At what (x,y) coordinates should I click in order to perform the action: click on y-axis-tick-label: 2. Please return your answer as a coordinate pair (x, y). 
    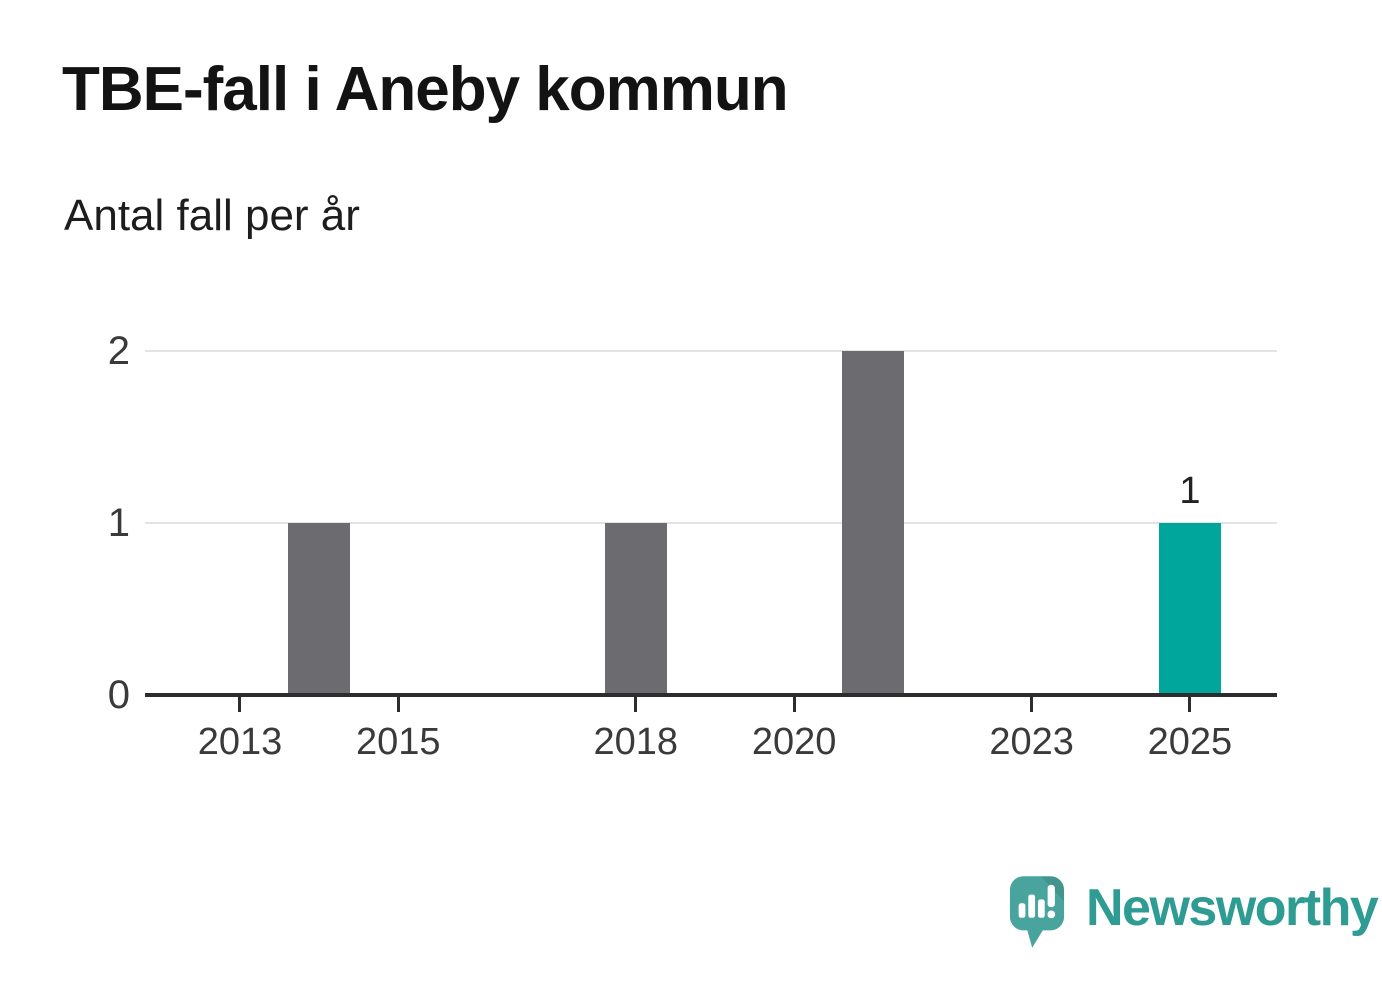
    Looking at the image, I should click on (118, 351).